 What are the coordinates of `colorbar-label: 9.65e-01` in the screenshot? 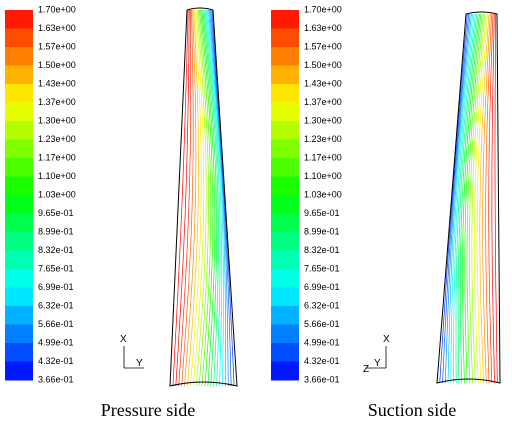 It's located at (322, 213).